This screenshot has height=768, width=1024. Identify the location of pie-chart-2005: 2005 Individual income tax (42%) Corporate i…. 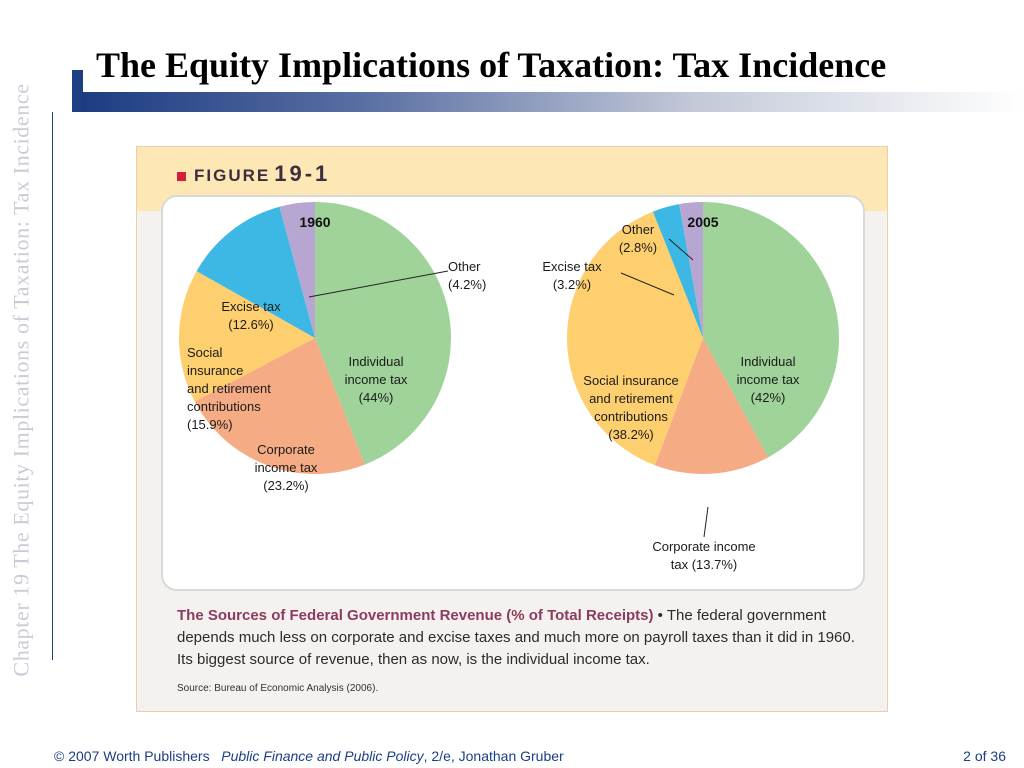
(690, 387).